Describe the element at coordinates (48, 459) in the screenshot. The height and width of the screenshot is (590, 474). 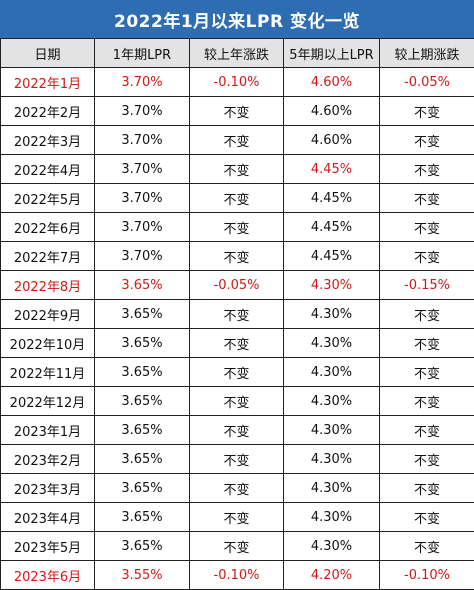
I see `cell-date: 2023年2月` at that location.